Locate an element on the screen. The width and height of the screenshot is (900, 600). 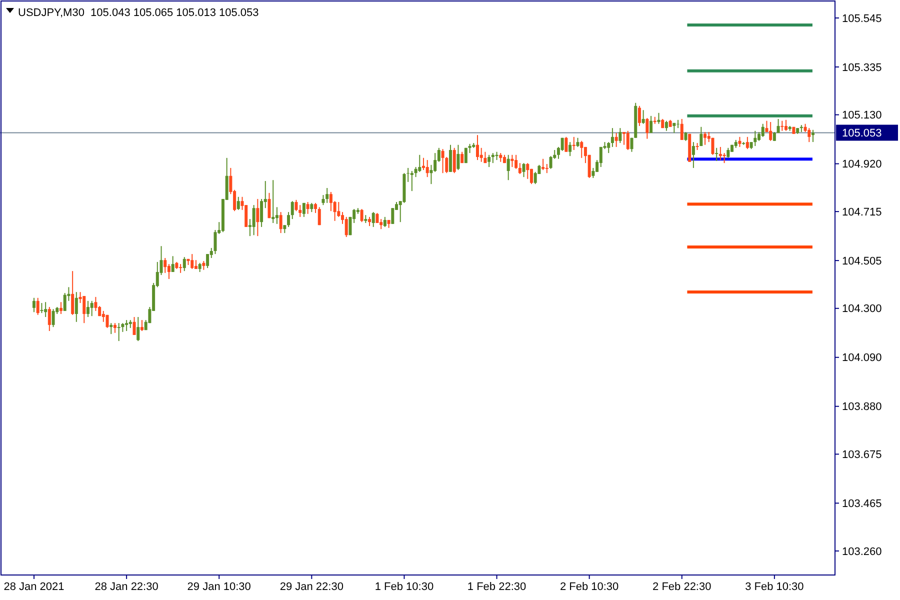
x-tick-label: 1 Feb 22:30 is located at coordinates (496, 587).